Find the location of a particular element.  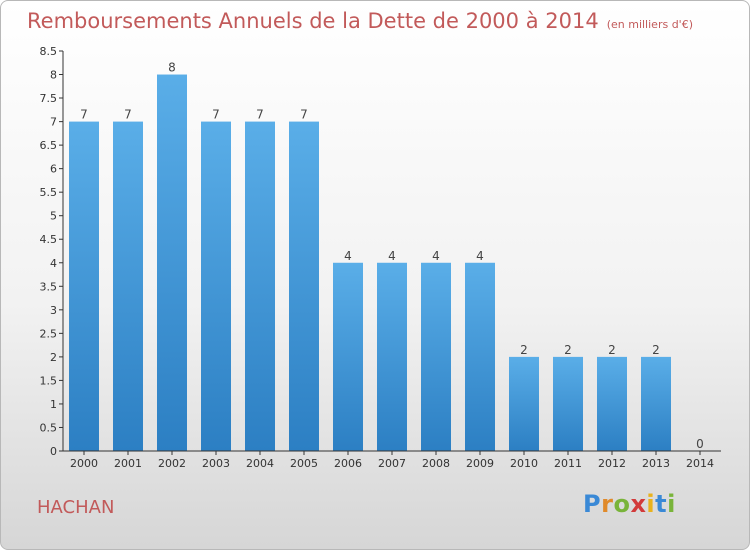

y-tick-label: 4 is located at coordinates (53, 263).